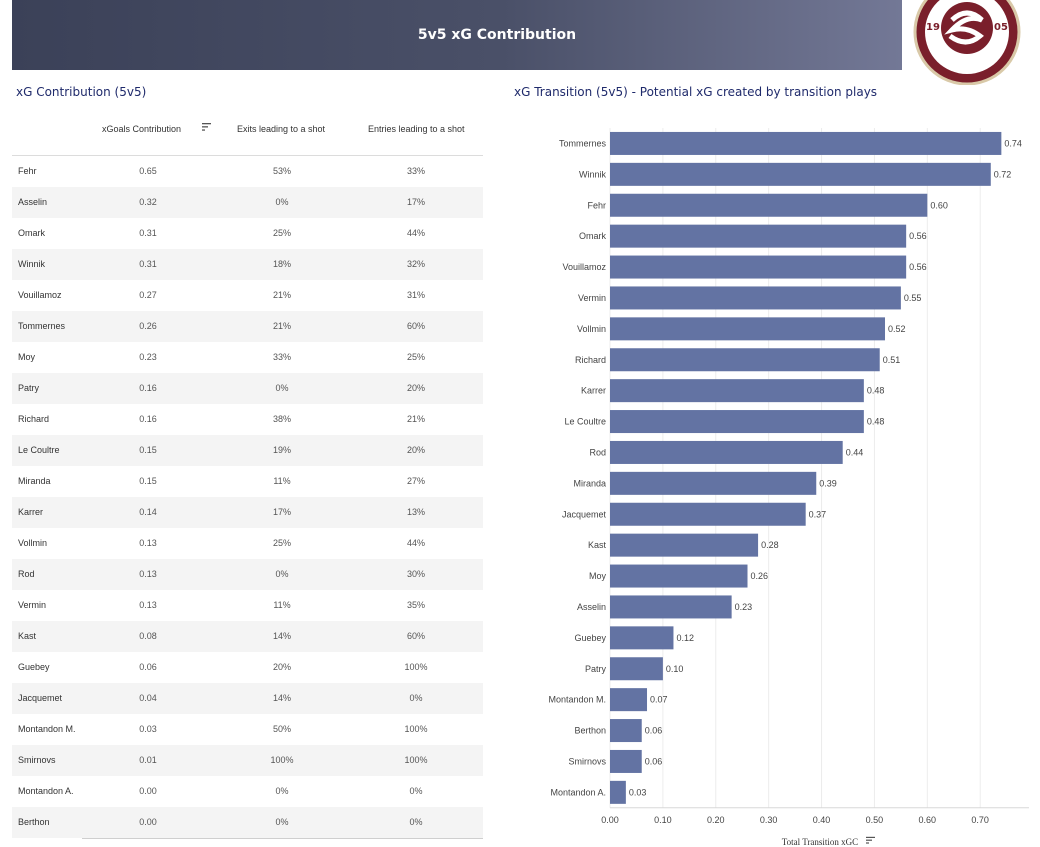 Image resolution: width=1040 pixels, height=847 pixels. What do you see at coordinates (148, 512) in the screenshot?
I see `xg-contribution-value: 0.14` at bounding box center [148, 512].